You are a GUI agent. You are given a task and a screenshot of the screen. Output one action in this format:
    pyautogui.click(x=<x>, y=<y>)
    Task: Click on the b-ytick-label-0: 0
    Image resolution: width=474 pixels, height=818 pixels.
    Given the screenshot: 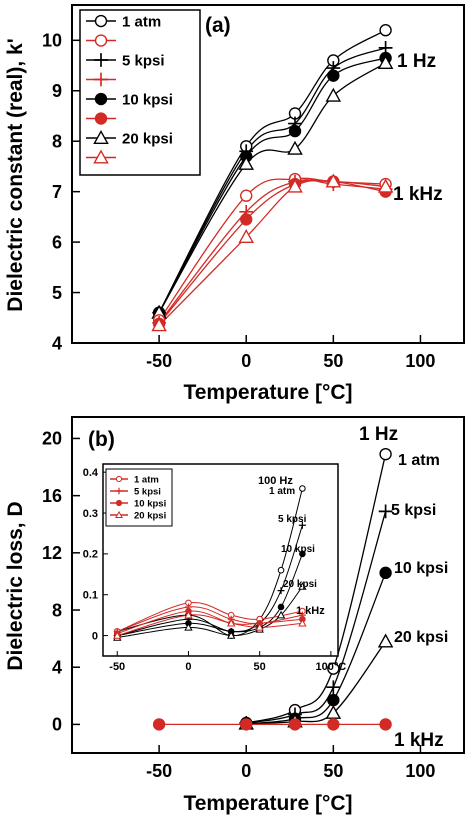 What is the action you would take?
    pyautogui.click(x=57, y=725)
    